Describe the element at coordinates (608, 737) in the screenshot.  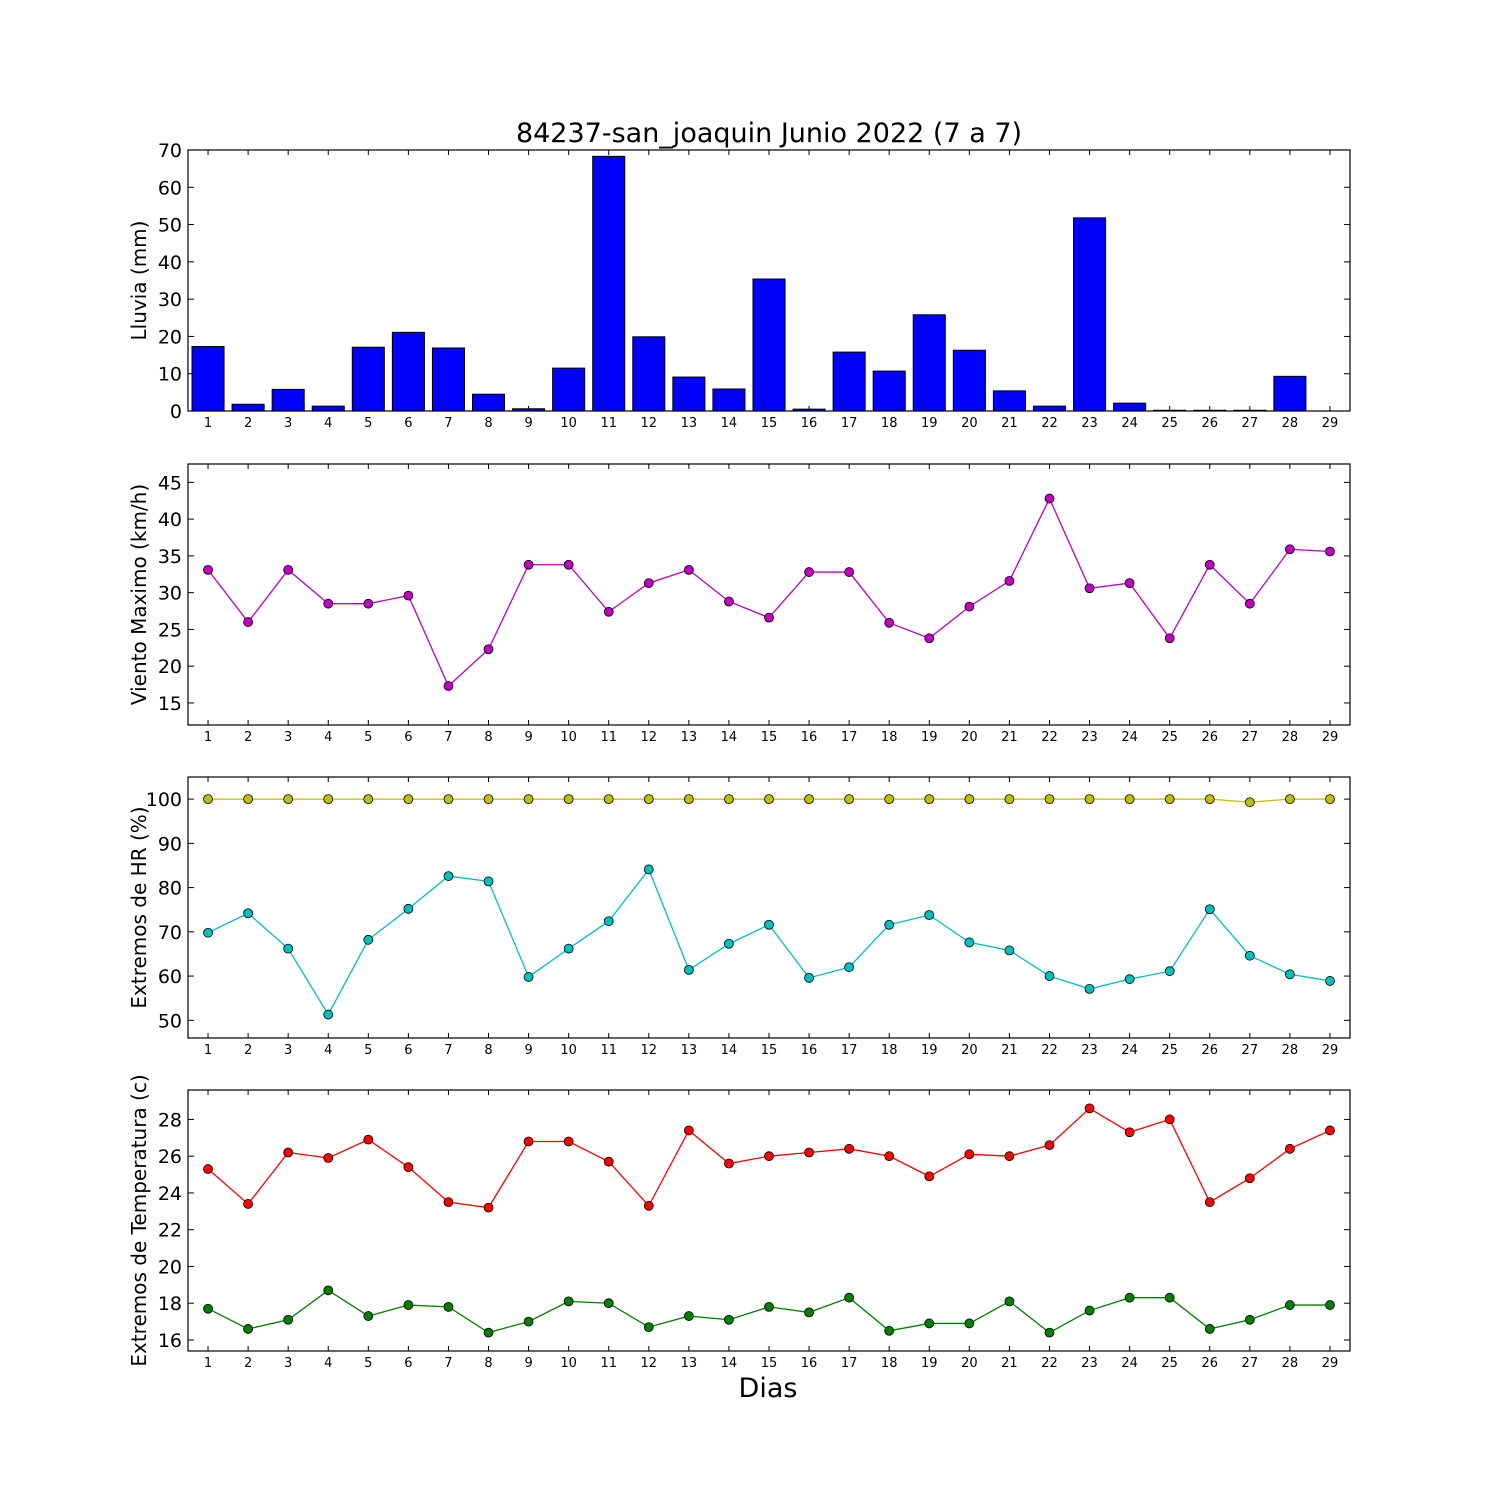
I see `x-tick-label: 11` at that location.